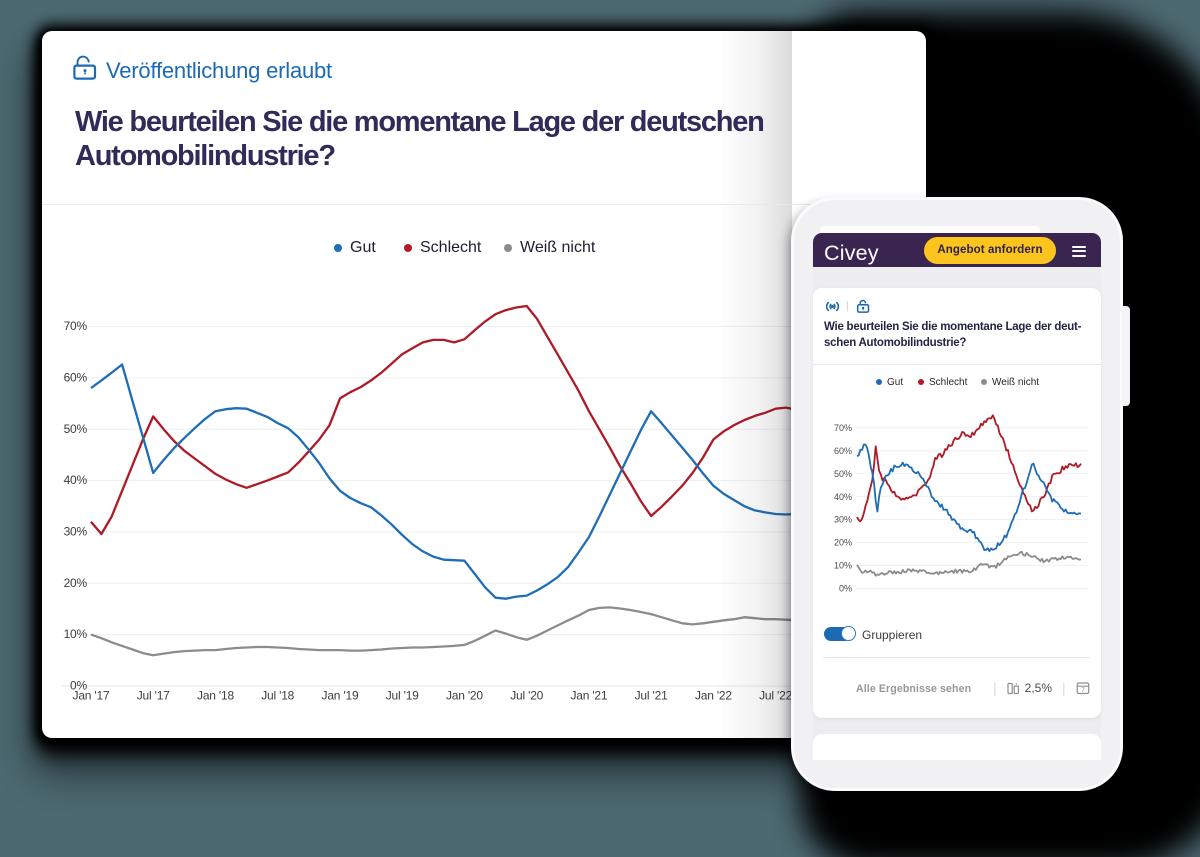  Describe the element at coordinates (153, 696) in the screenshot. I see `svg-text: Jul '17` at that location.